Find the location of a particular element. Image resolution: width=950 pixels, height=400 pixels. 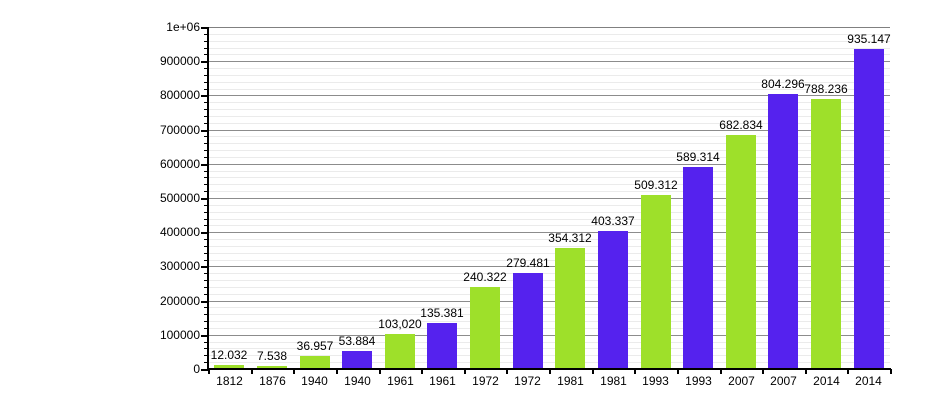

y-axis-tick-label: 400000 is located at coordinates (179, 232).